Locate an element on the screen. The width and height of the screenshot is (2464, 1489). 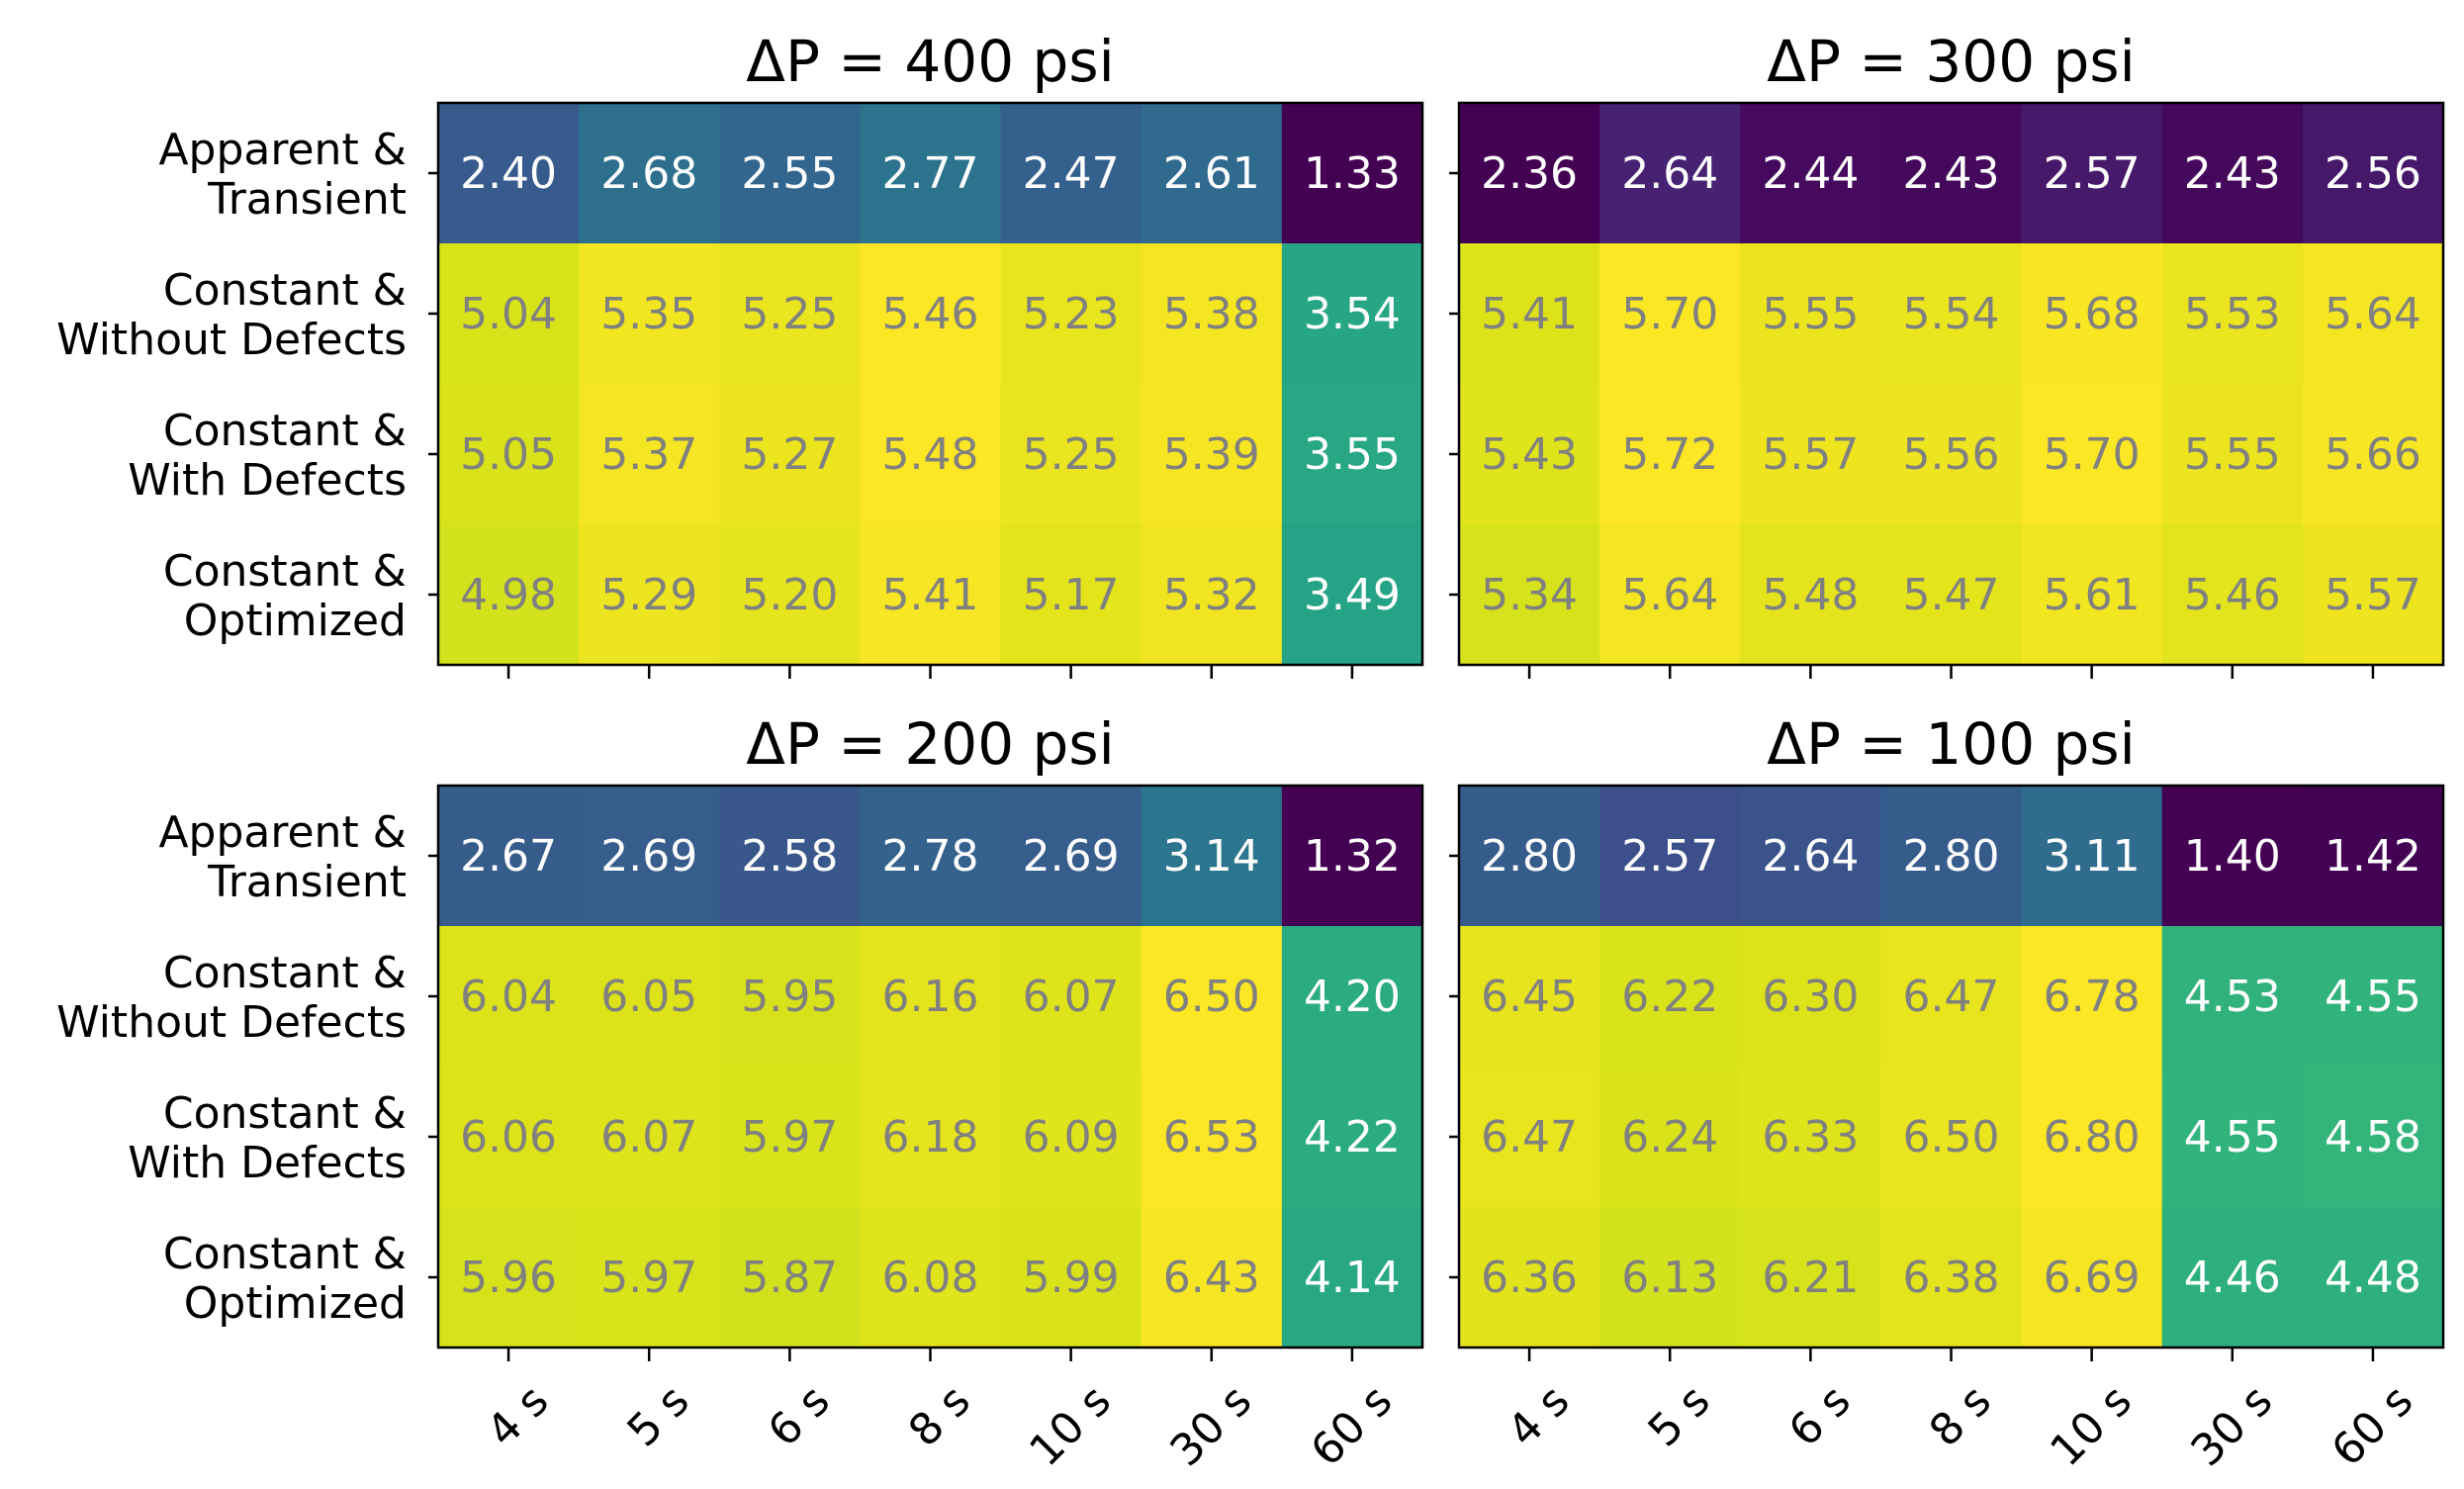
cell-value-label: 1.33 is located at coordinates (1352, 173).